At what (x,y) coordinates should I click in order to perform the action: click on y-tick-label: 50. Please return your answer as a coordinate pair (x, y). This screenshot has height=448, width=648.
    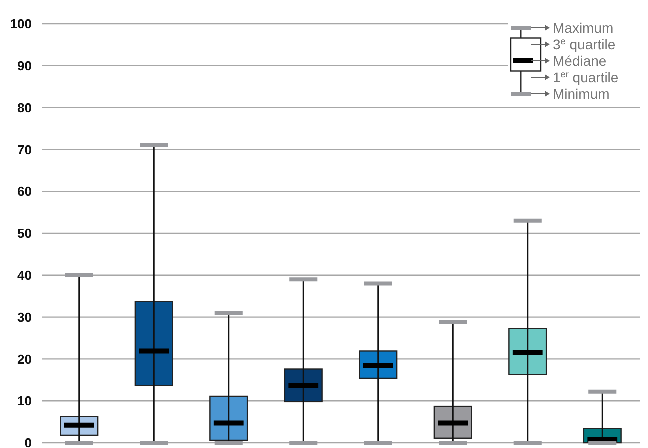
    Looking at the image, I should click on (25, 234).